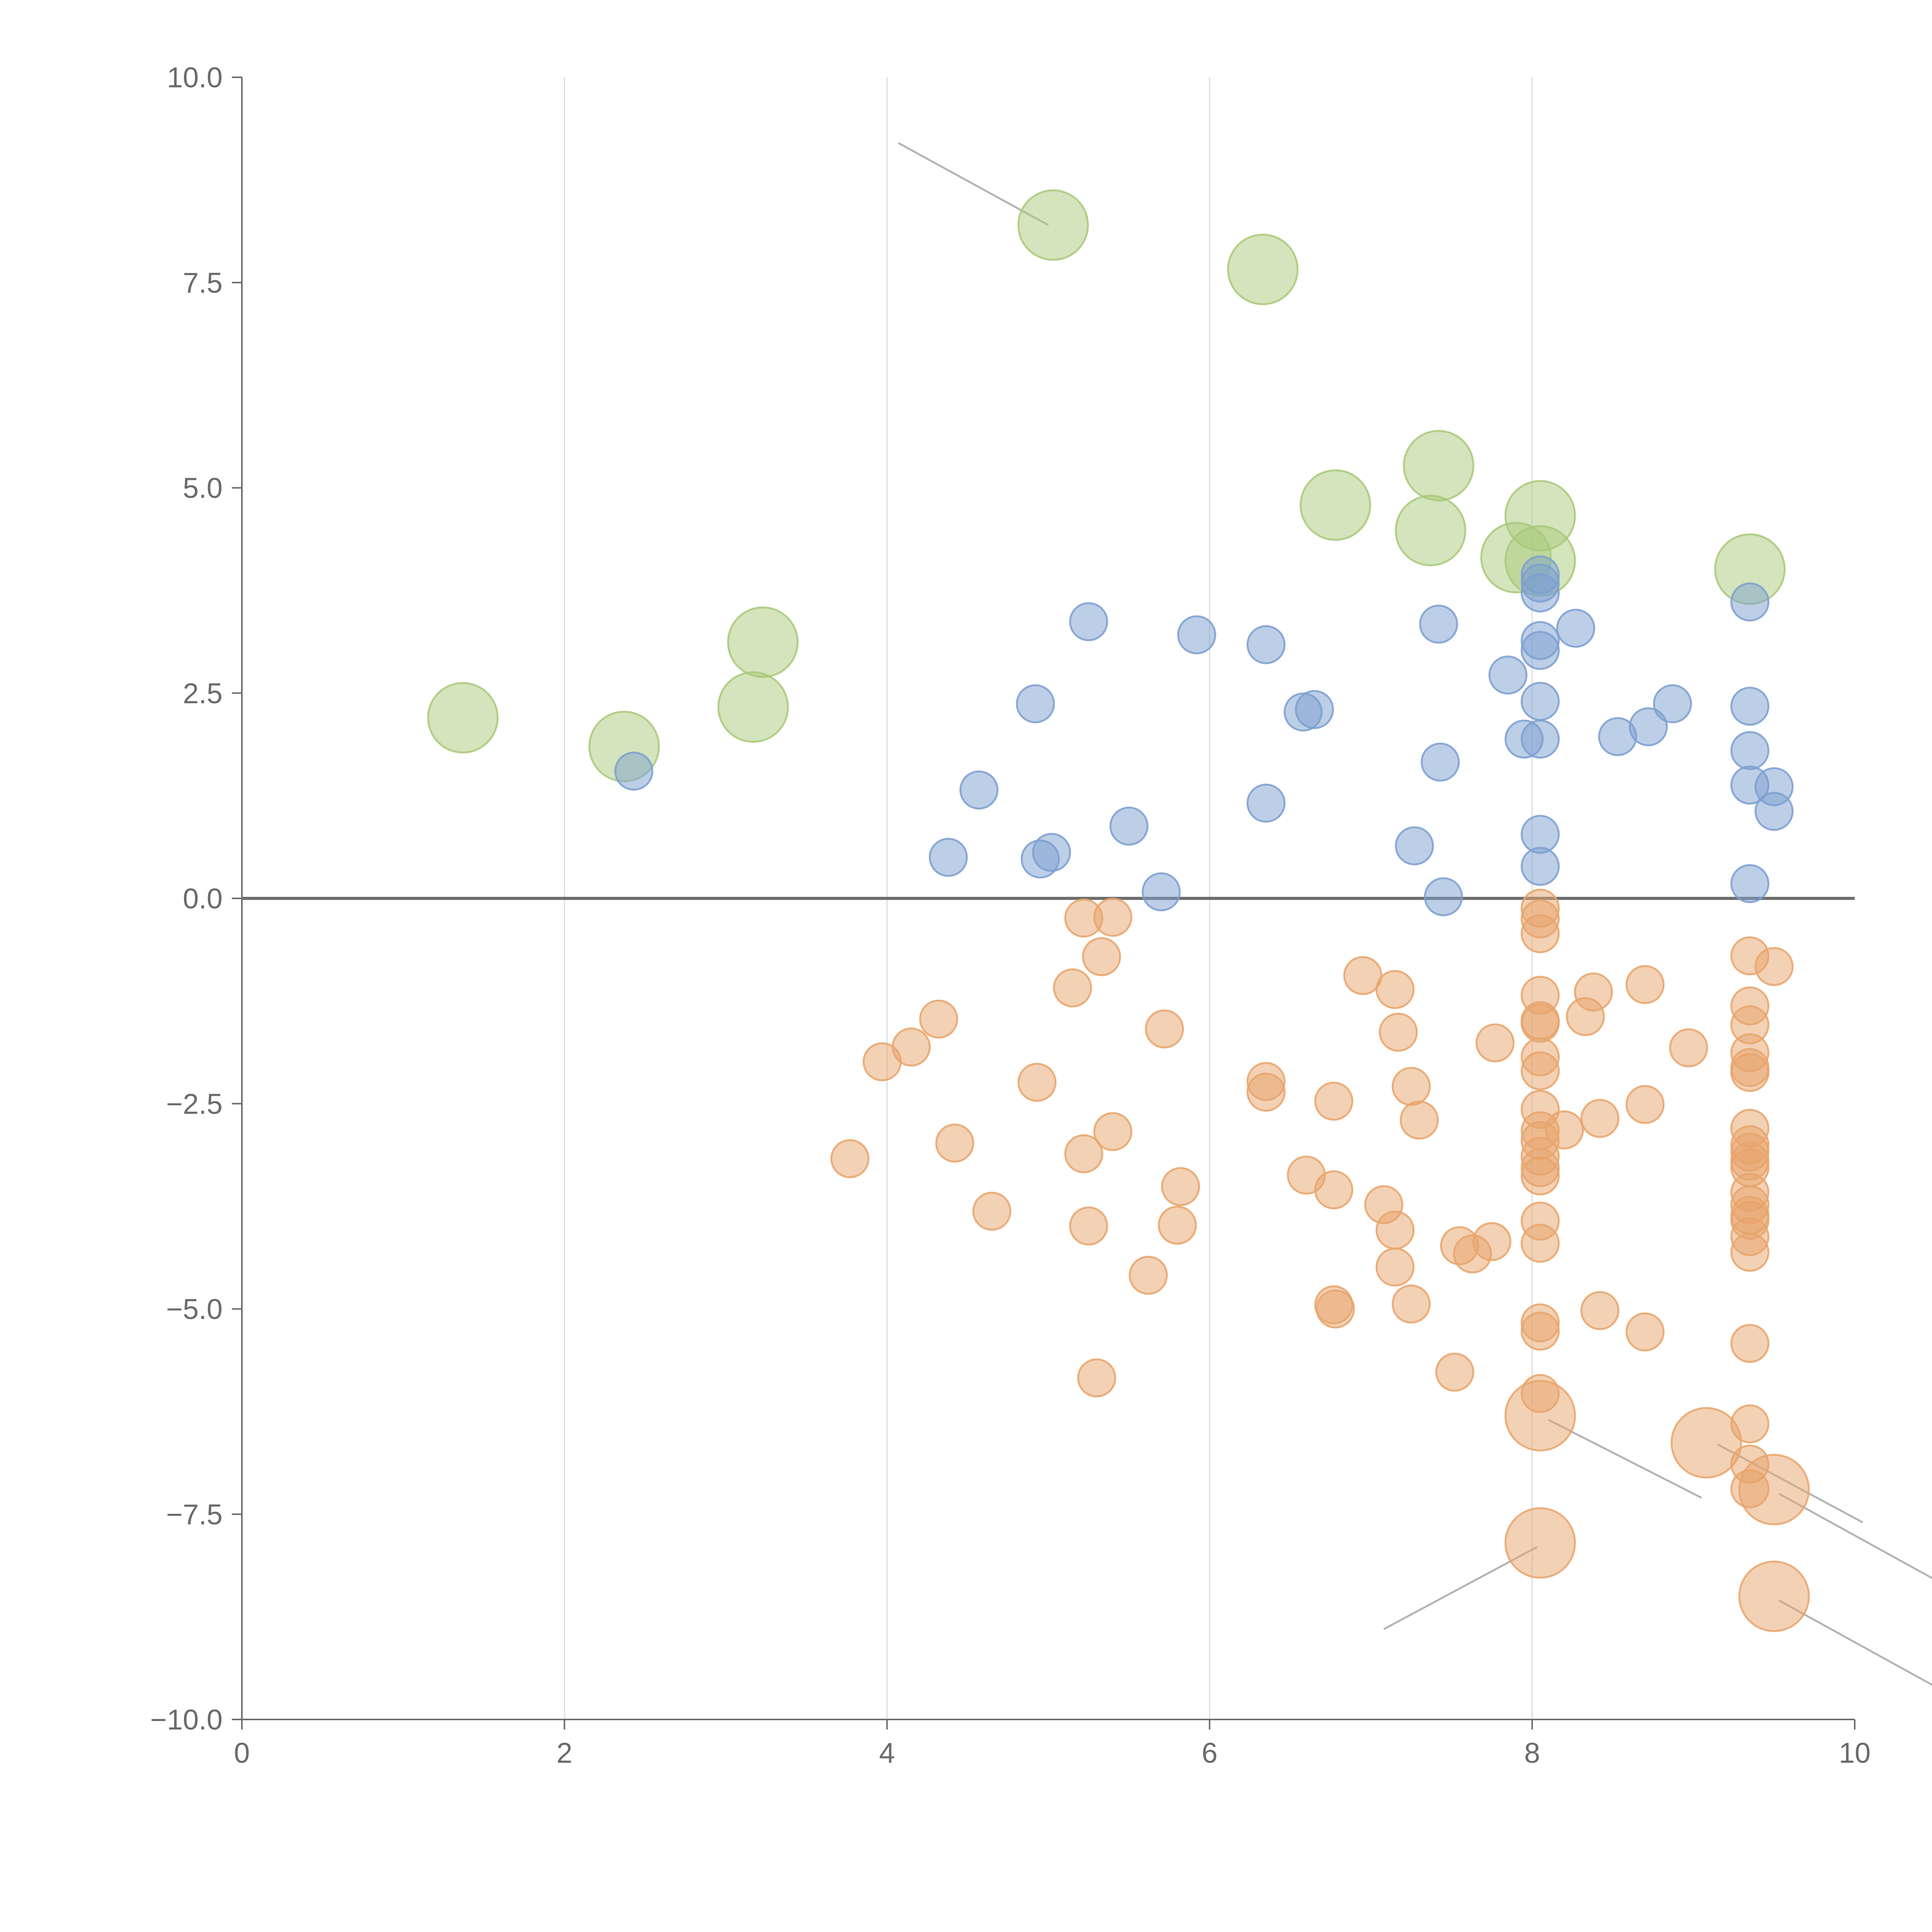  Describe the element at coordinates (186, 1720) in the screenshot. I see `y-tick-label: −10.0` at that location.